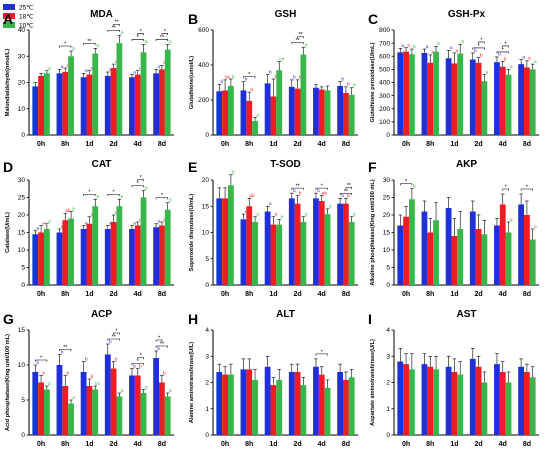 Image resolution: width=550 pixels, height=458 pixels. I want to click on panel-letter: C, so click(373, 19).